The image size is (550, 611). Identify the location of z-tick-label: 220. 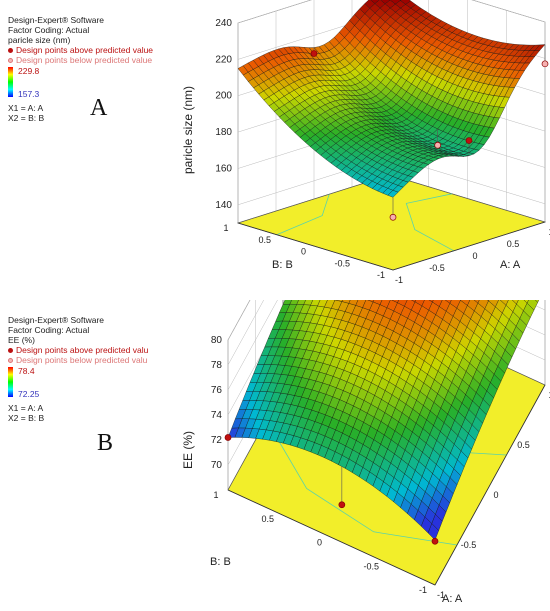
(223, 59).